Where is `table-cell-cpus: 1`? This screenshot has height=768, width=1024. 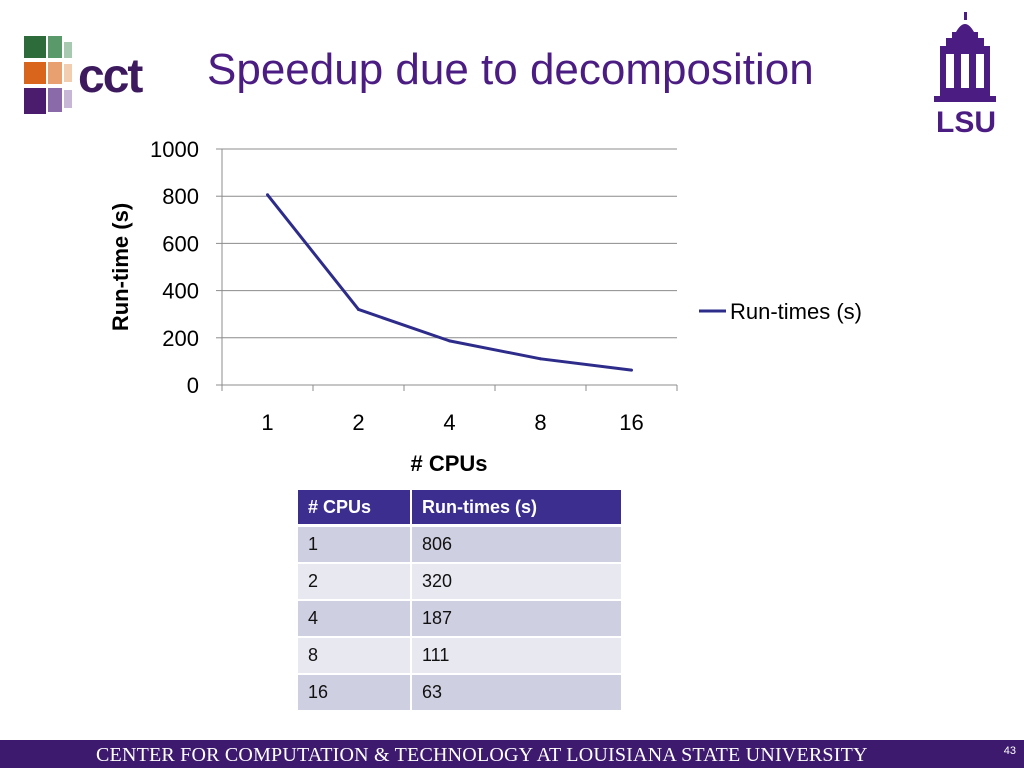 table-cell-cpus: 1 is located at coordinates (355, 545).